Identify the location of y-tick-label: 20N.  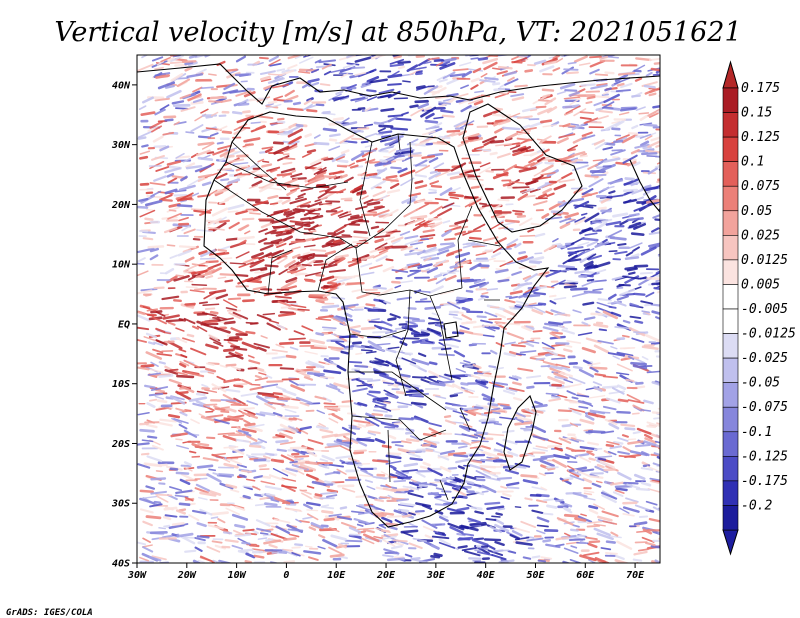
(121, 205).